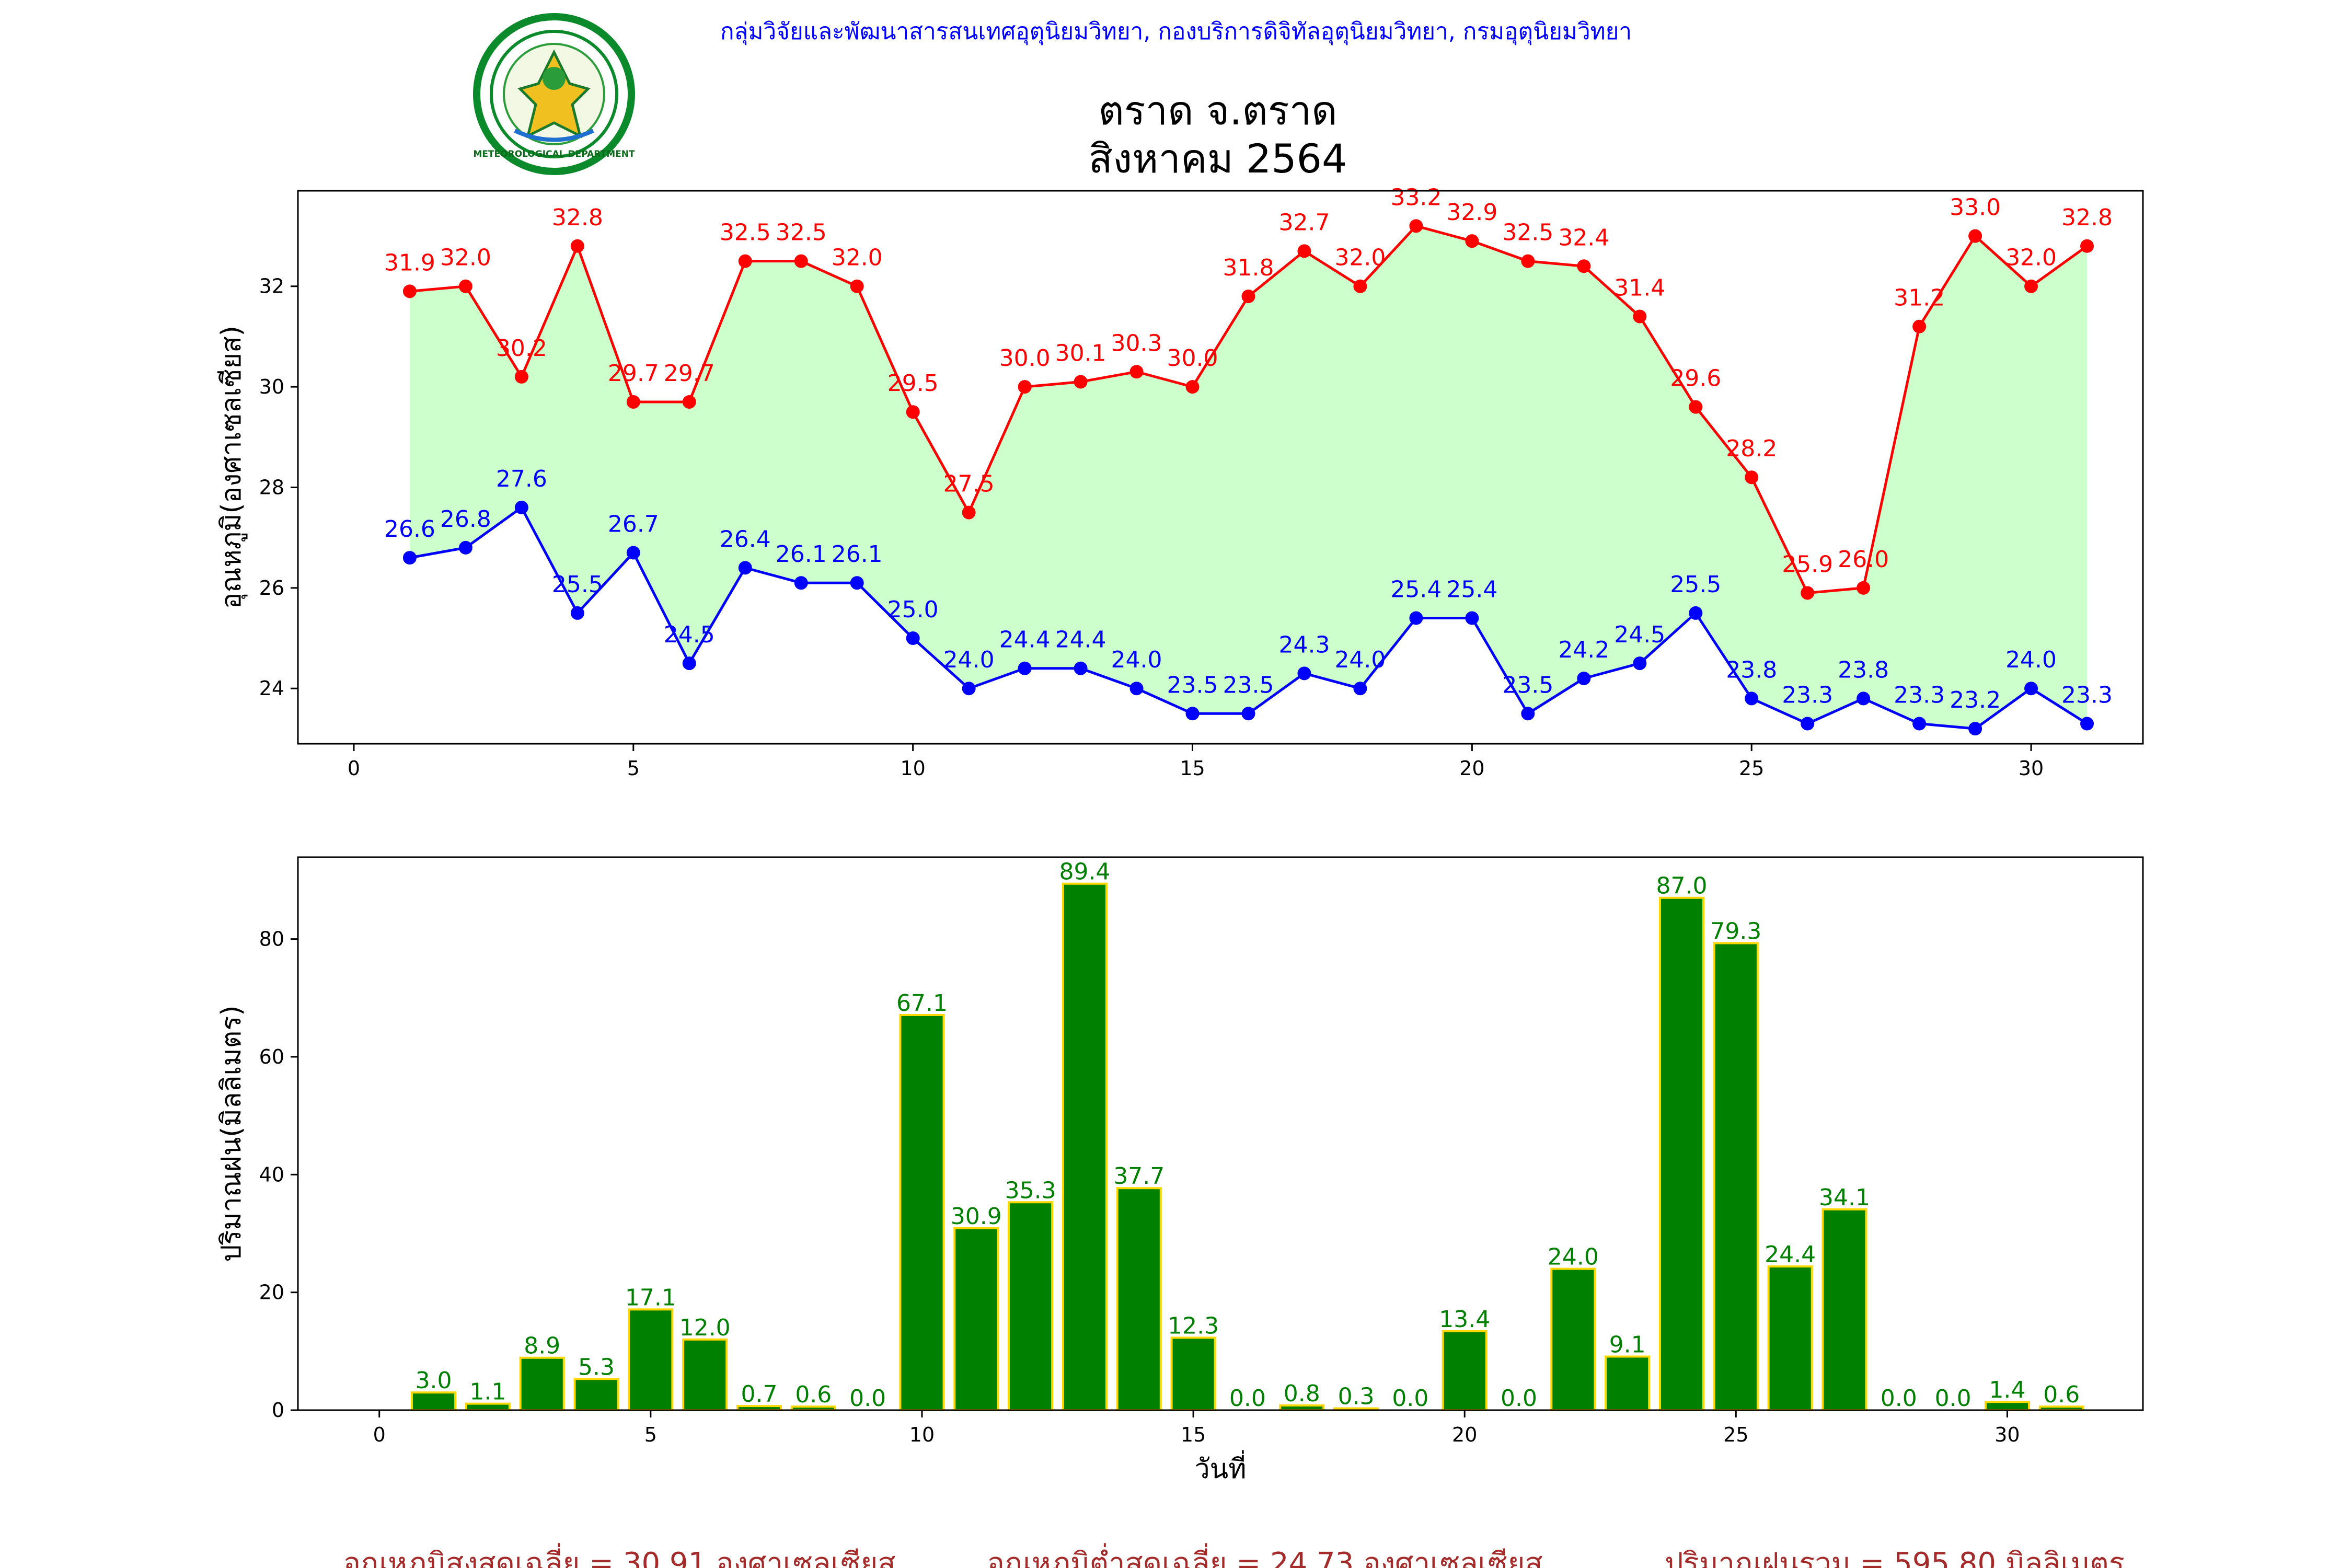 The height and width of the screenshot is (1568, 2352). Describe the element at coordinates (271, 588) in the screenshot. I see `temperature-y-tick-label: 26` at that location.